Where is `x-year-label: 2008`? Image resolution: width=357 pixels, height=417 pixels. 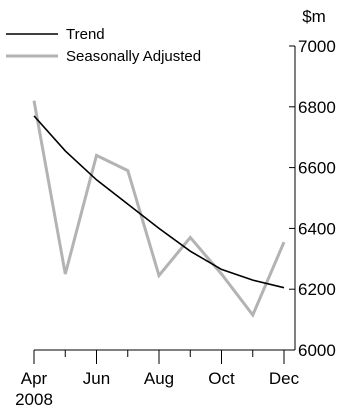 x-year-label: 2008 is located at coordinates (34, 399).